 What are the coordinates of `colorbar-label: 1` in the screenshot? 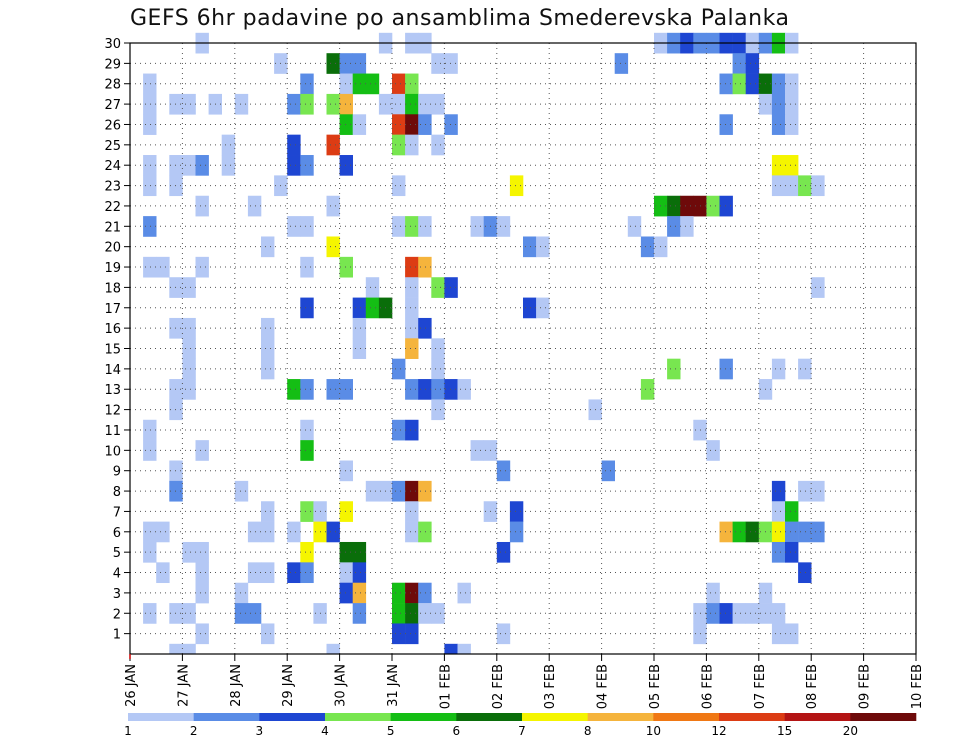 It's located at (128, 731).